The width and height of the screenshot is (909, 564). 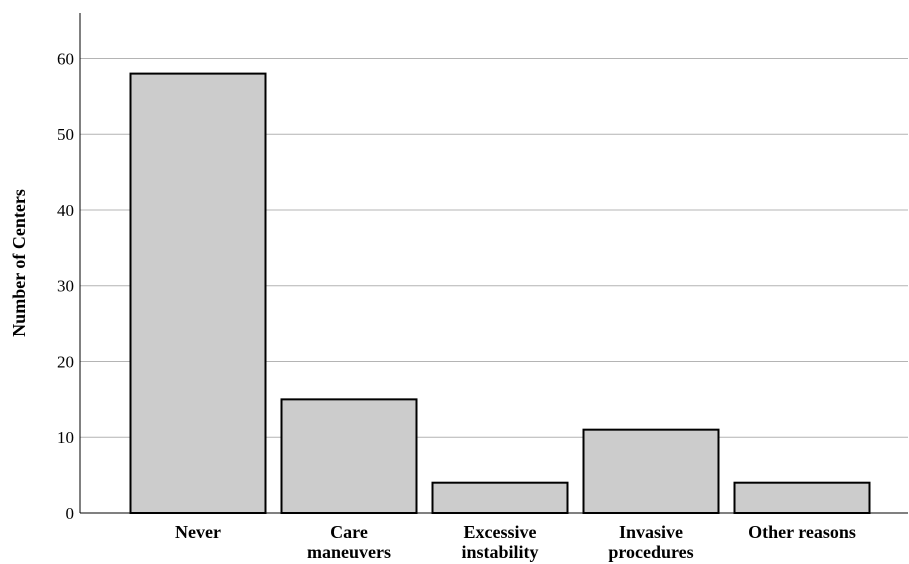 I want to click on y-tick-label: 20, so click(x=65, y=361).